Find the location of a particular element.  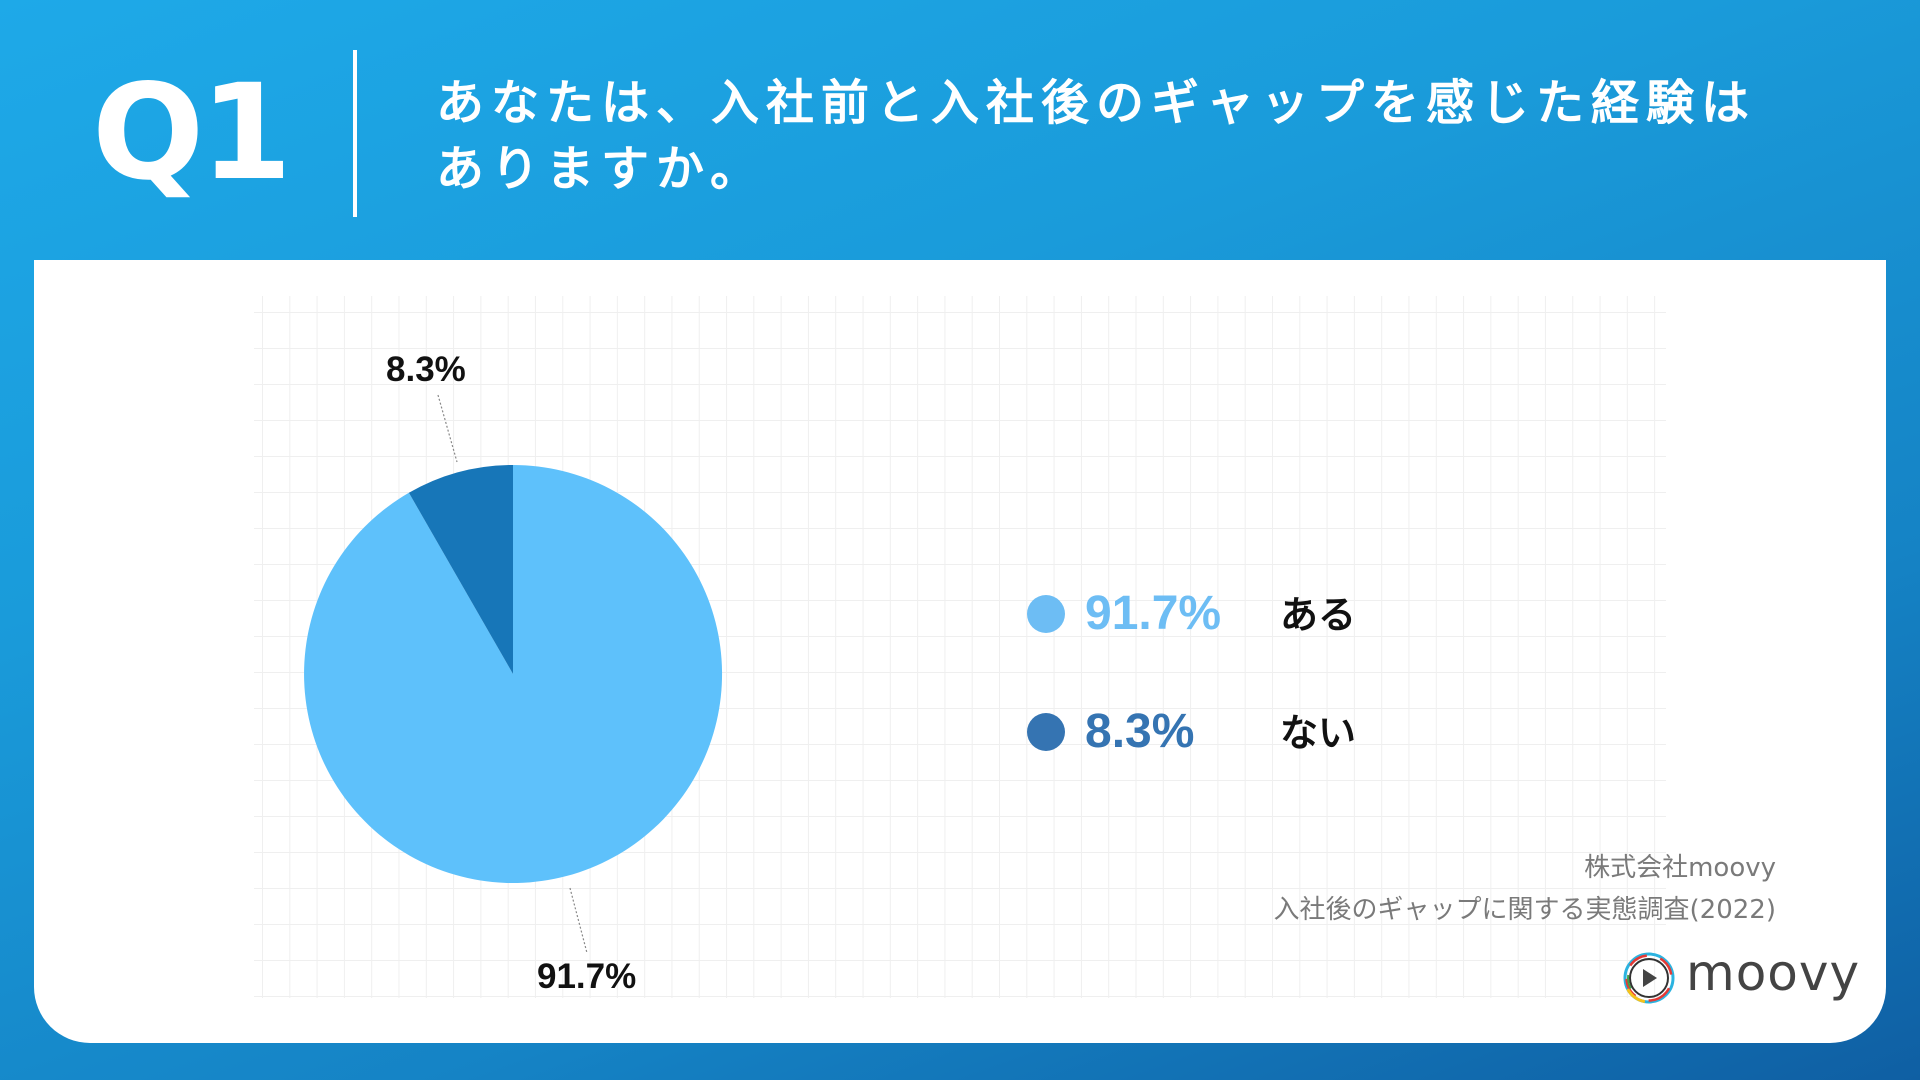

pie-label-no: 8.3% is located at coordinates (426, 369).